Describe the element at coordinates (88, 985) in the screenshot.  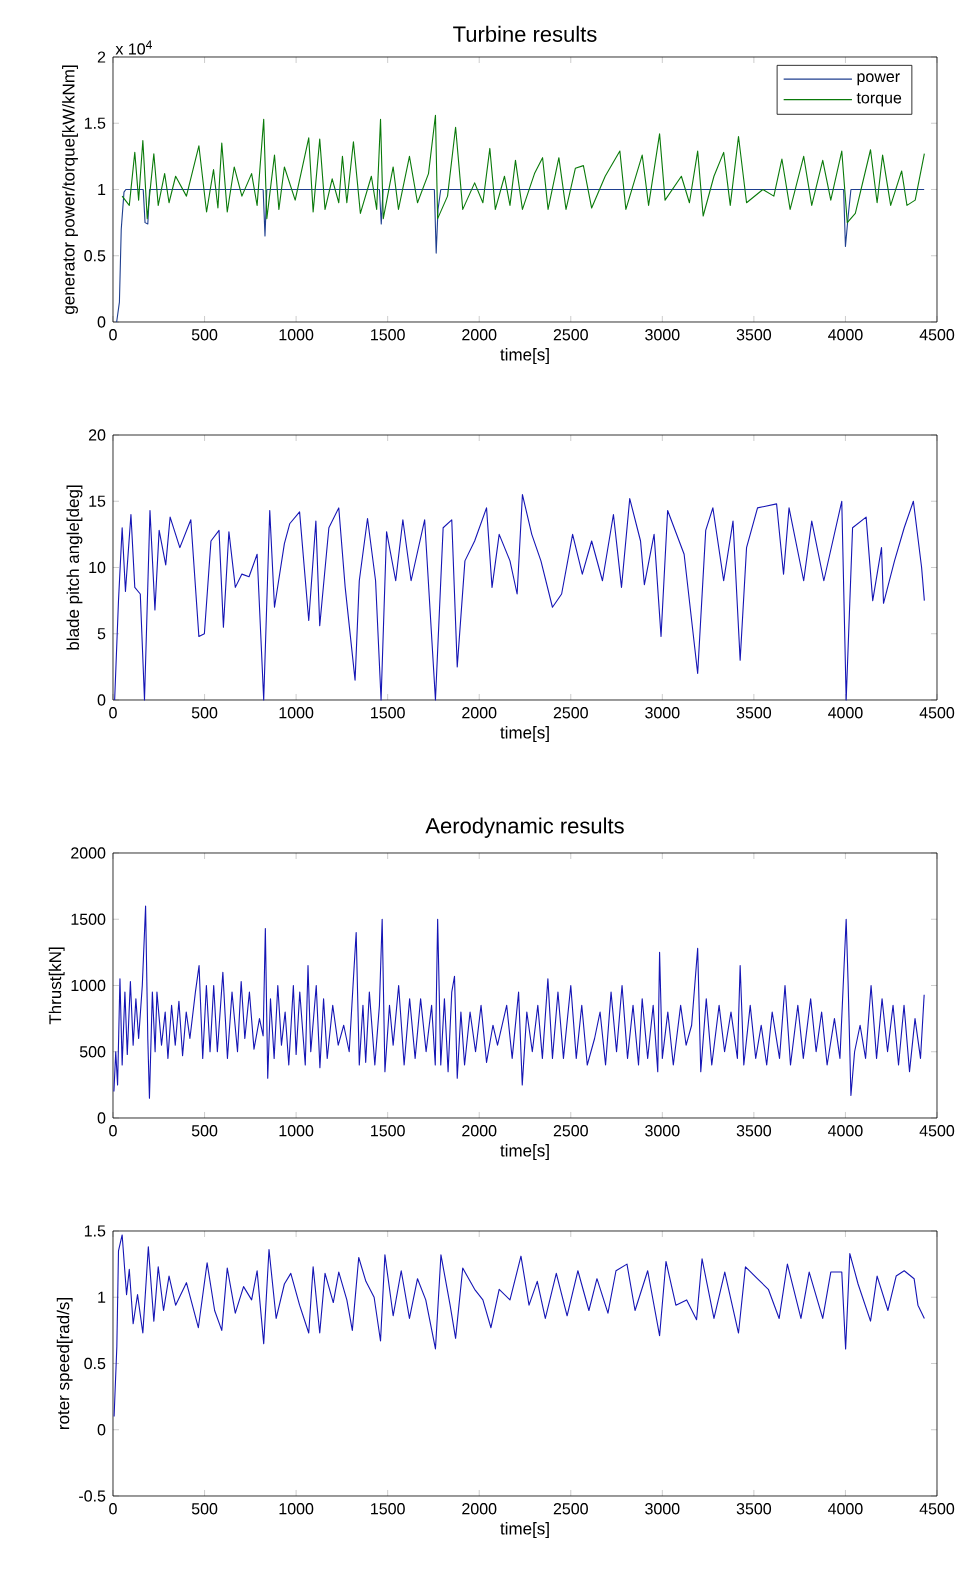
I see `y-tick-label: 1000` at that location.